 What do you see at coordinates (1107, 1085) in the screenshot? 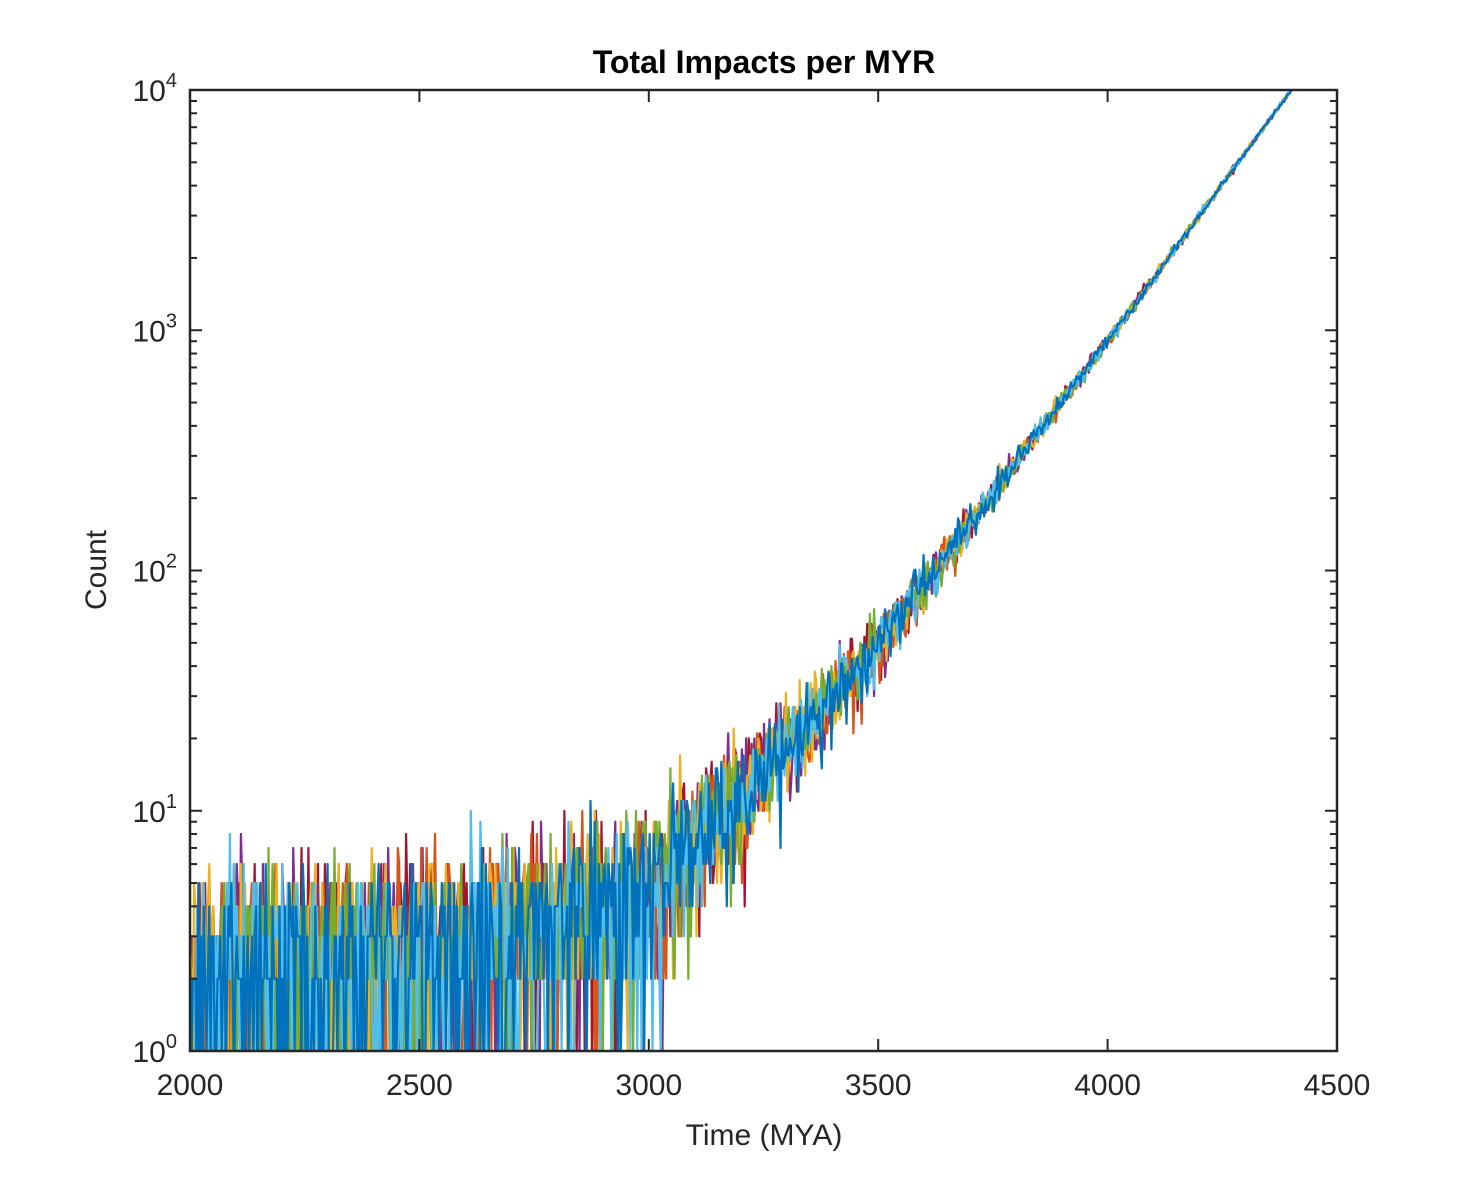
I see `x-tick-label: 4000` at bounding box center [1107, 1085].